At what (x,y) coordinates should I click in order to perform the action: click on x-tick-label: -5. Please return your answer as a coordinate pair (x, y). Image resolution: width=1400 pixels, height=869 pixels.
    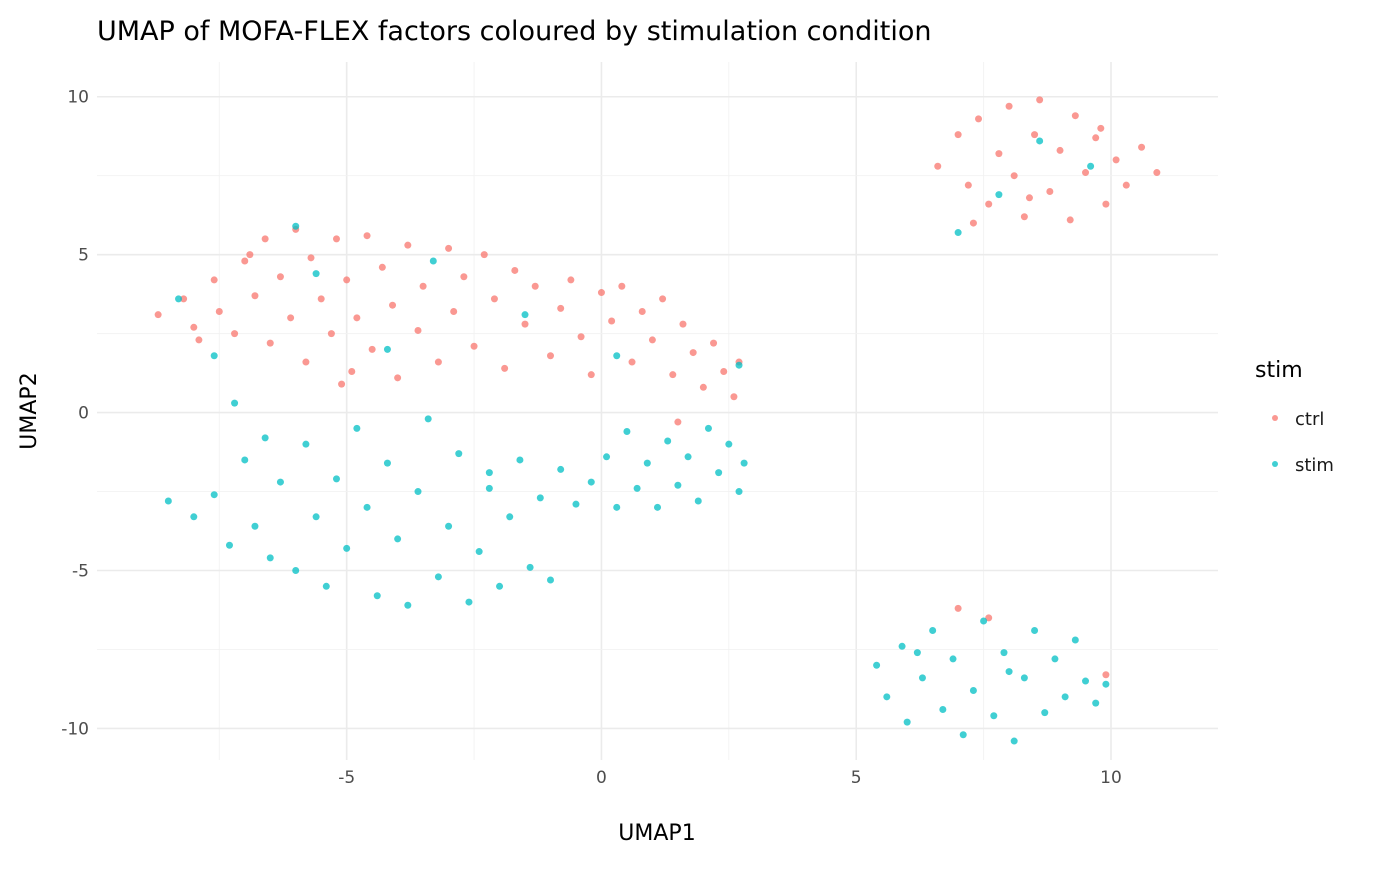
    Looking at the image, I should click on (346, 778).